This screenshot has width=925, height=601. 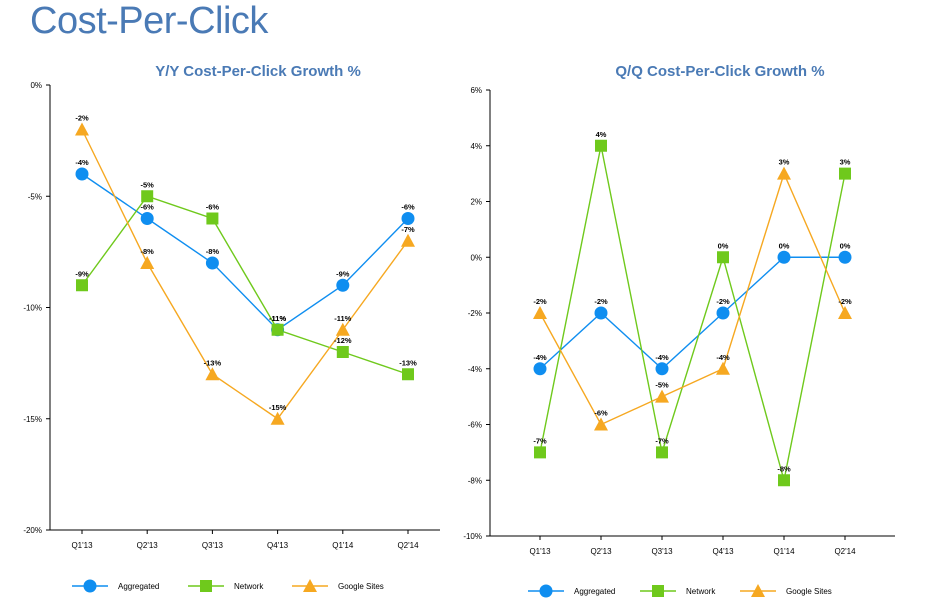 What do you see at coordinates (213, 251) in the screenshot?
I see `data-label-aggregated: -8%` at bounding box center [213, 251].